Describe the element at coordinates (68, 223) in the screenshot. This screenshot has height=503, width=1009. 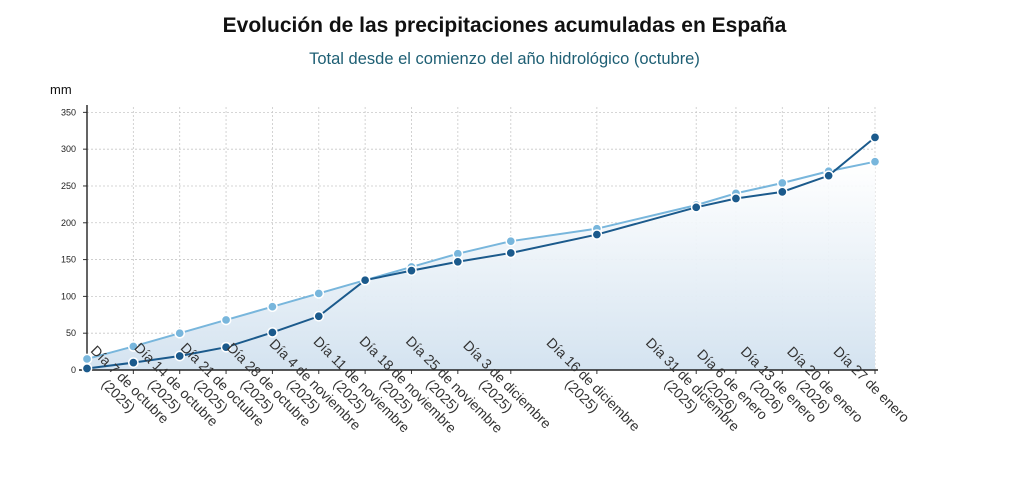
I see `y-tick-label: 200` at that location.